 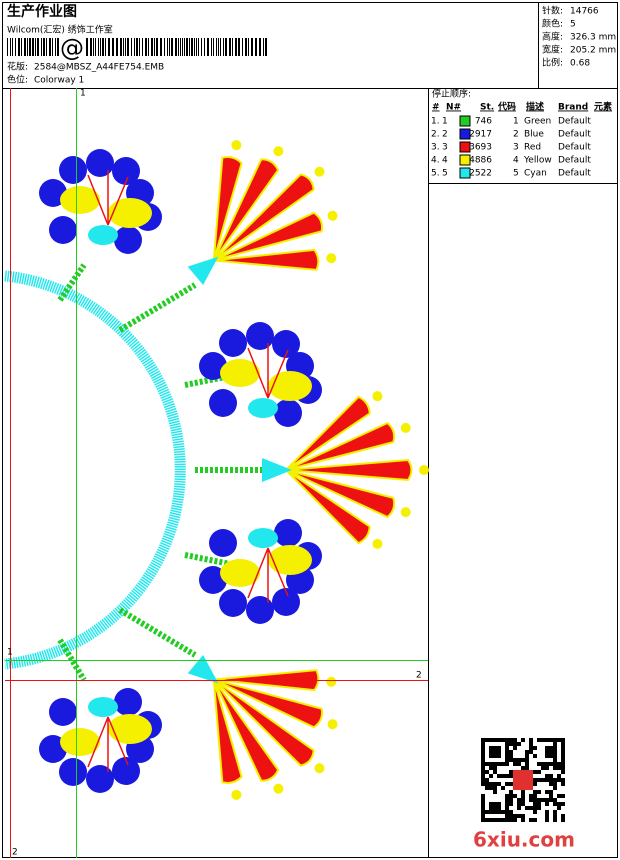 What do you see at coordinates (516, 161) in the screenshot?
I see `row-code: 4` at bounding box center [516, 161].